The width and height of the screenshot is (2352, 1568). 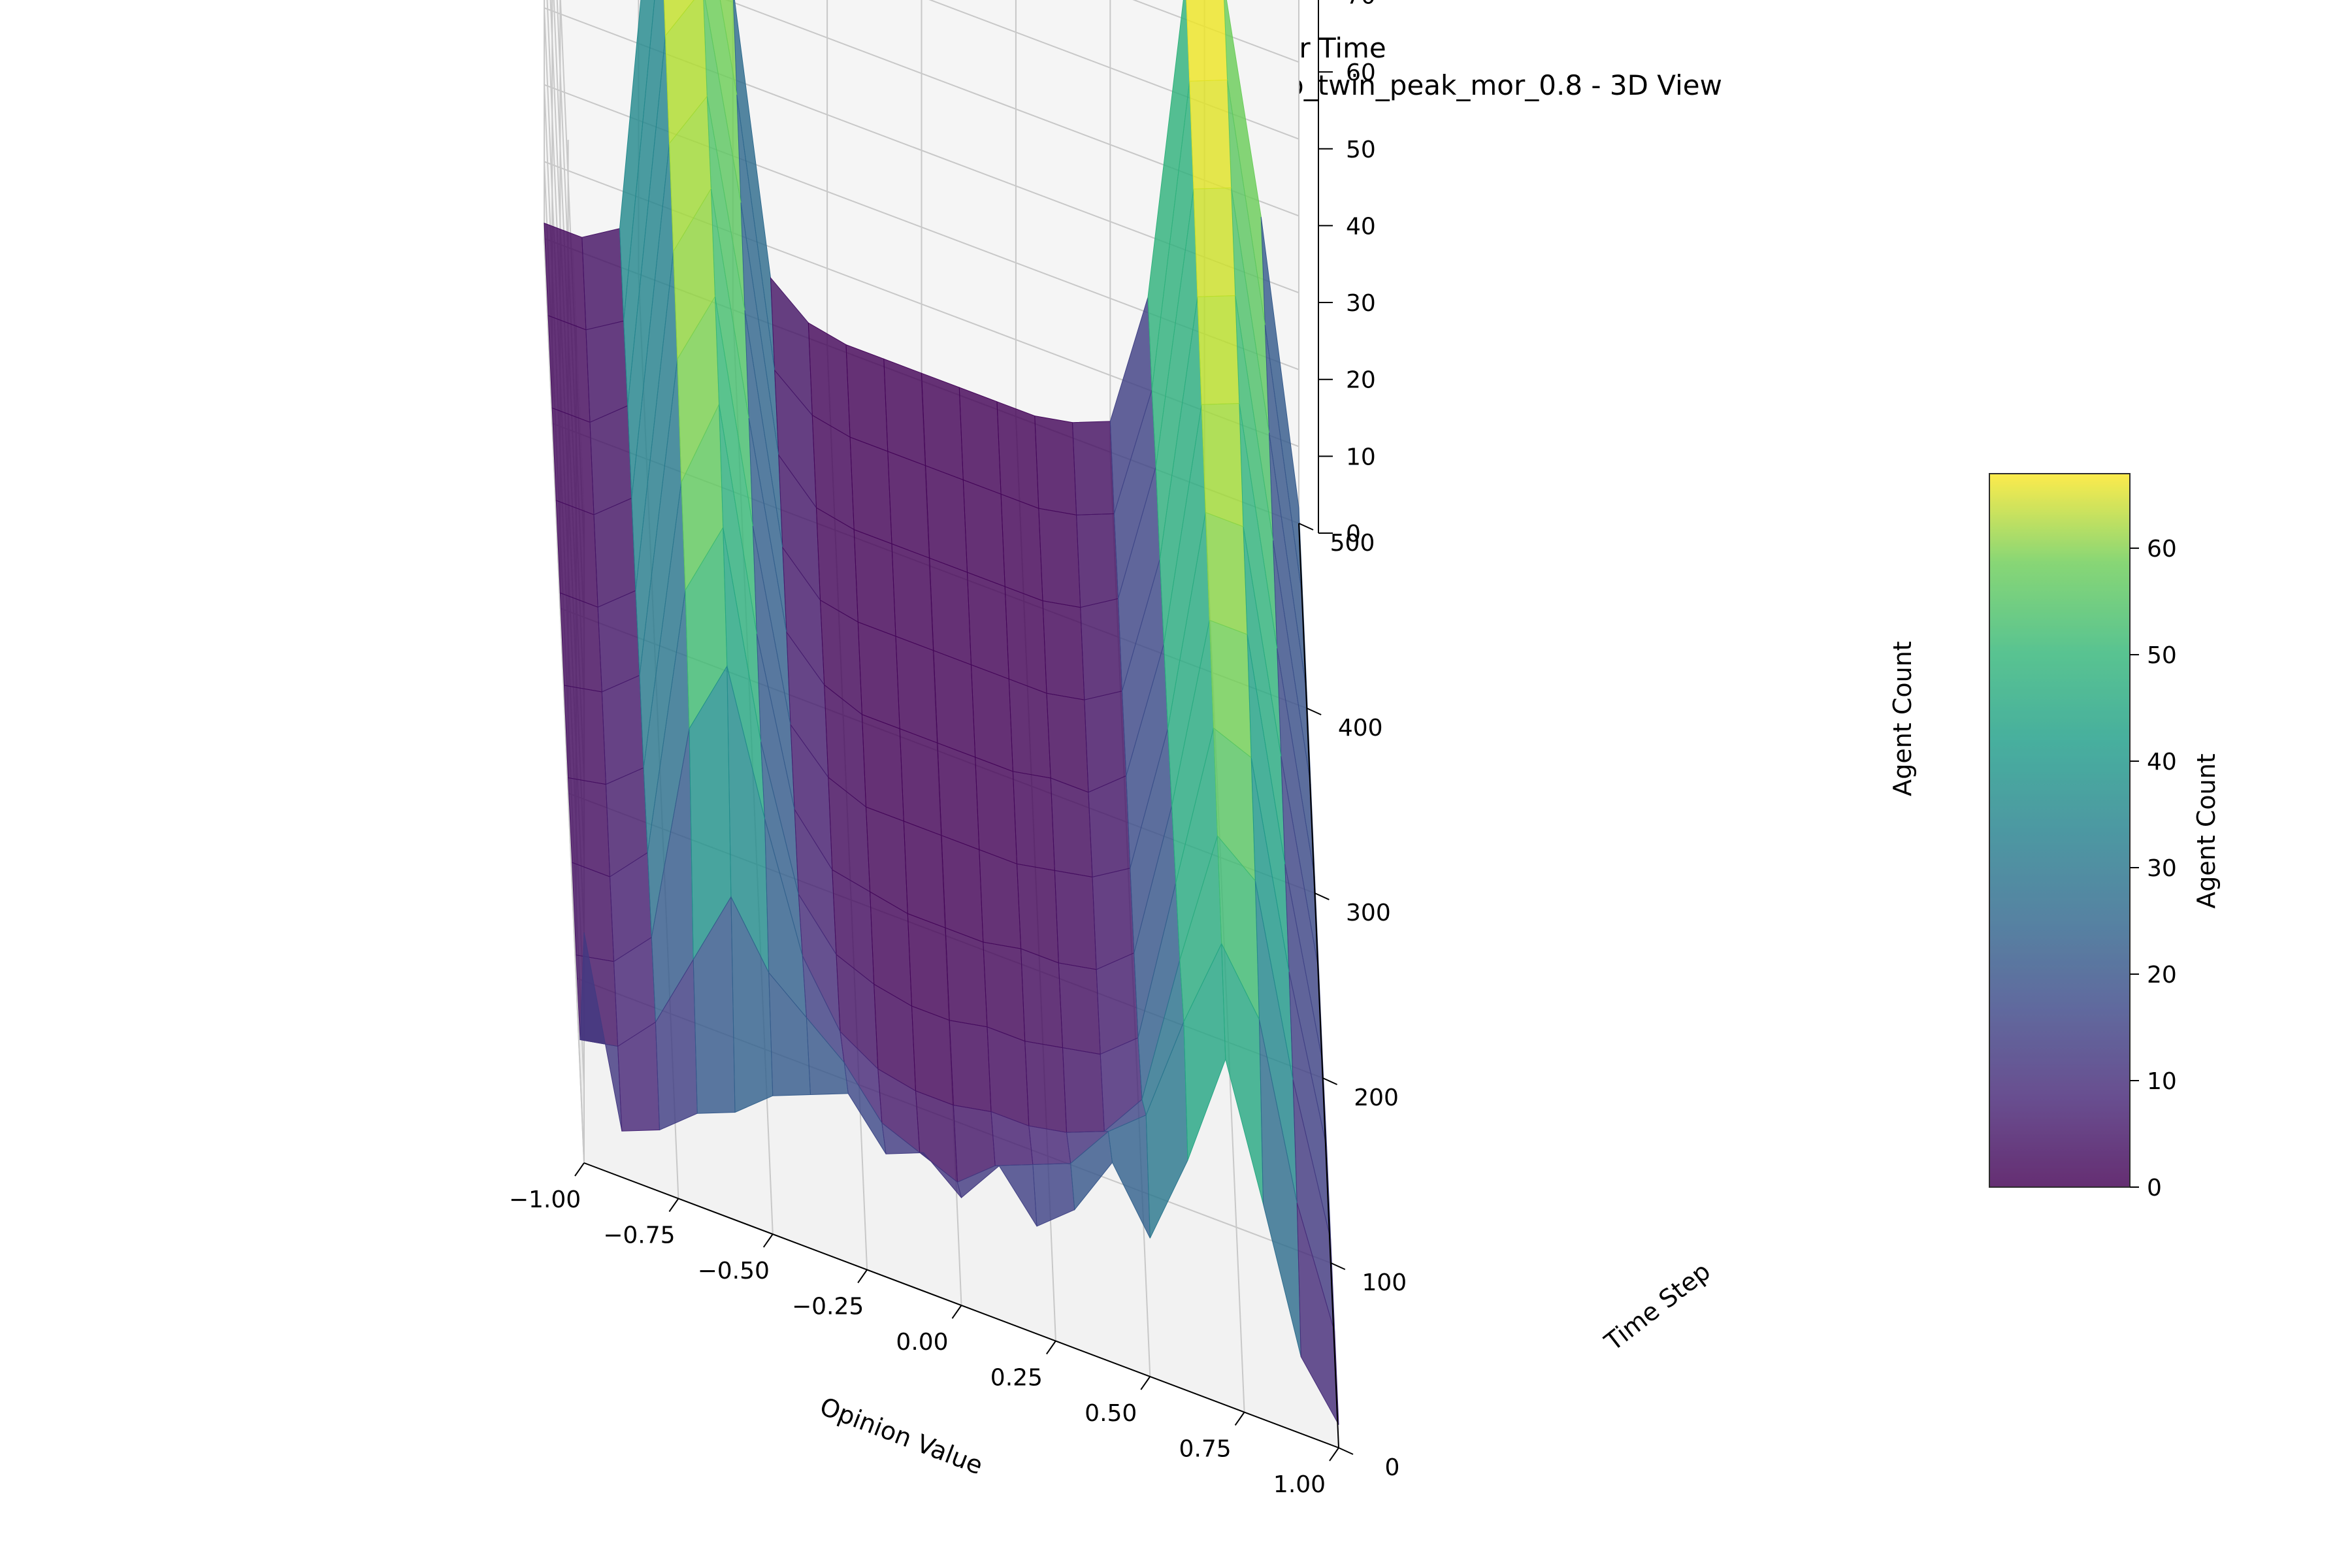 What do you see at coordinates (1361, 380) in the screenshot?
I see `z-tick-label: 20` at bounding box center [1361, 380].